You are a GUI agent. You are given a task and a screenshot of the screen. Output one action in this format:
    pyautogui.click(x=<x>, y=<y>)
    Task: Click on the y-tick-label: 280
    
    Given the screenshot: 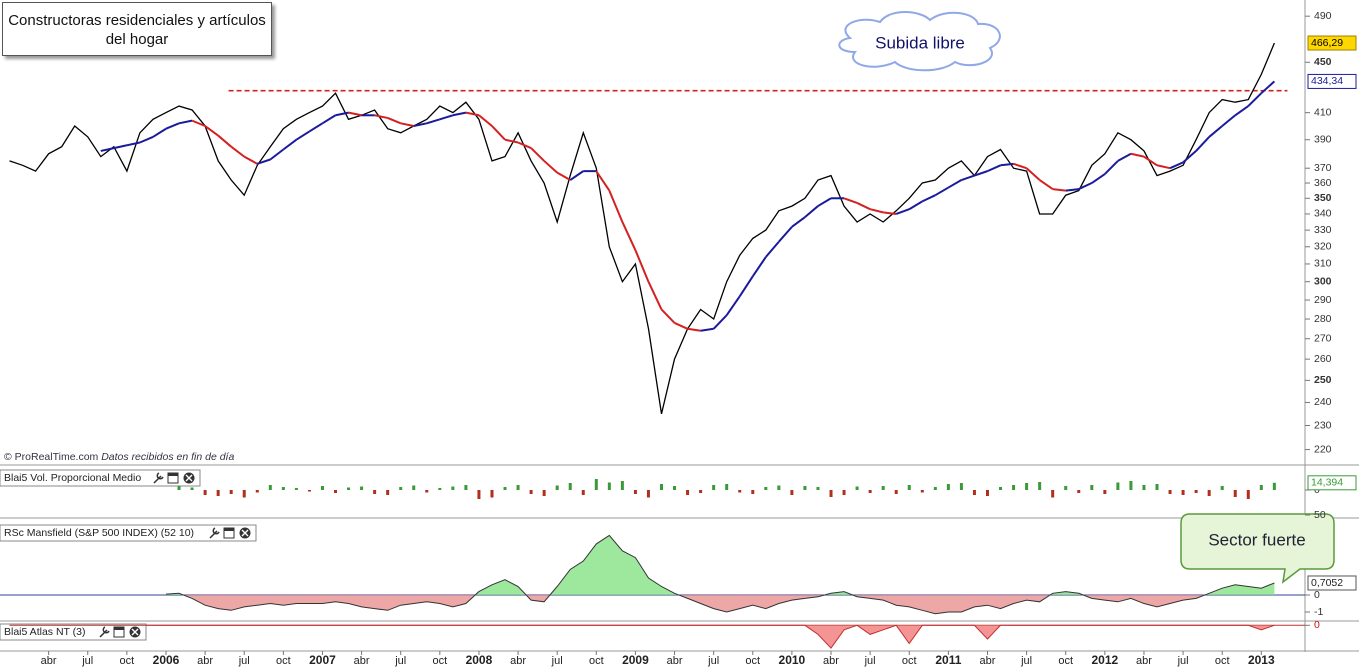 What is the action you would take?
    pyautogui.click(x=1323, y=319)
    